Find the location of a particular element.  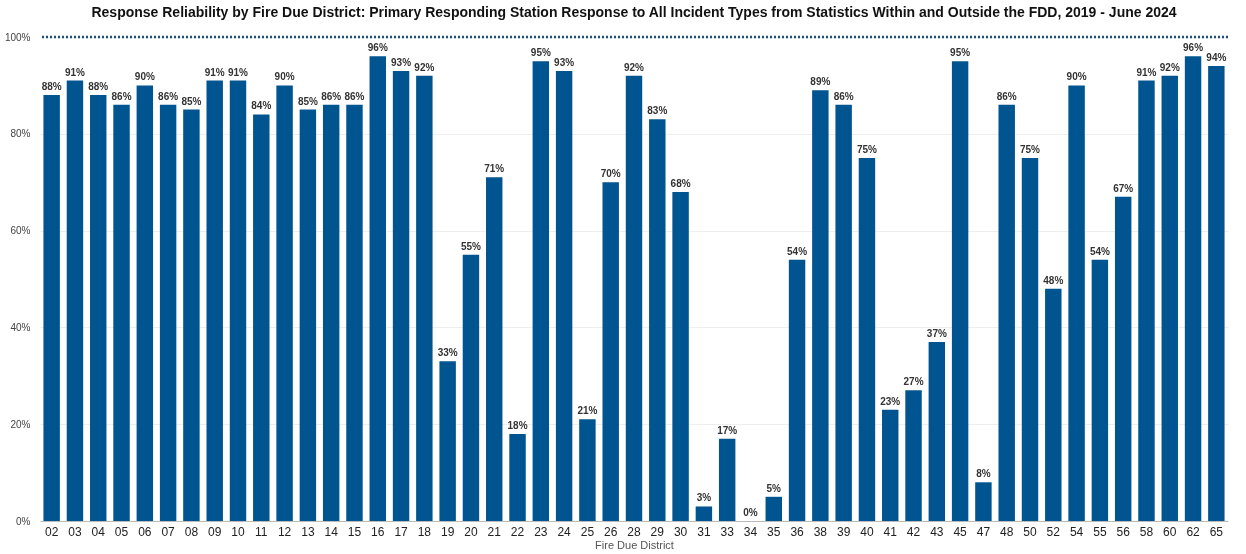

data-label: 55% is located at coordinates (471, 246).